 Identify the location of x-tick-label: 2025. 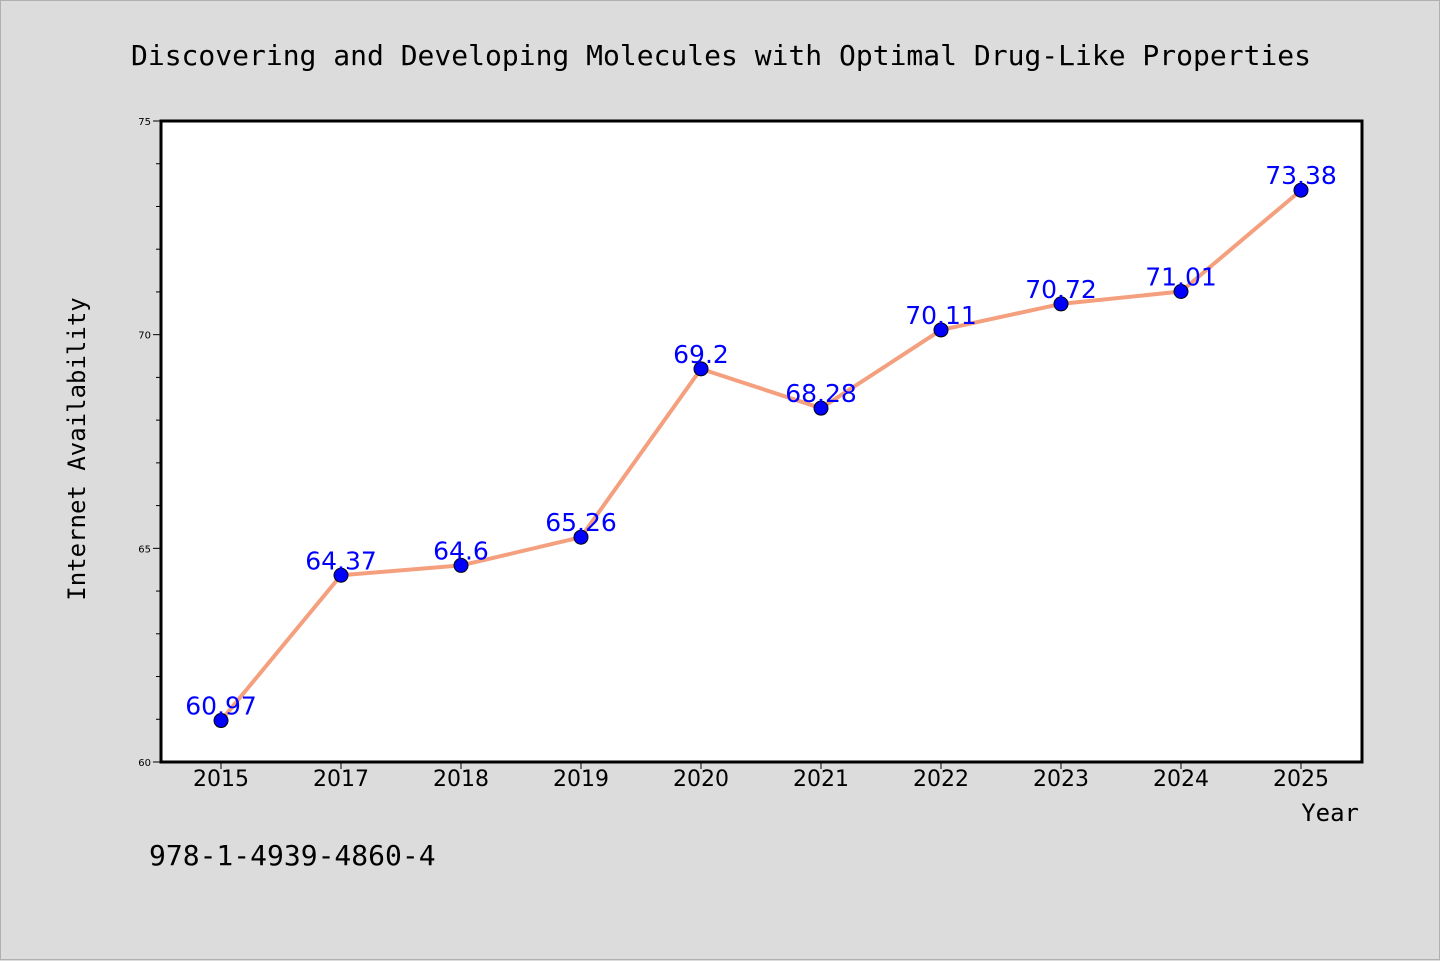
(1301, 779).